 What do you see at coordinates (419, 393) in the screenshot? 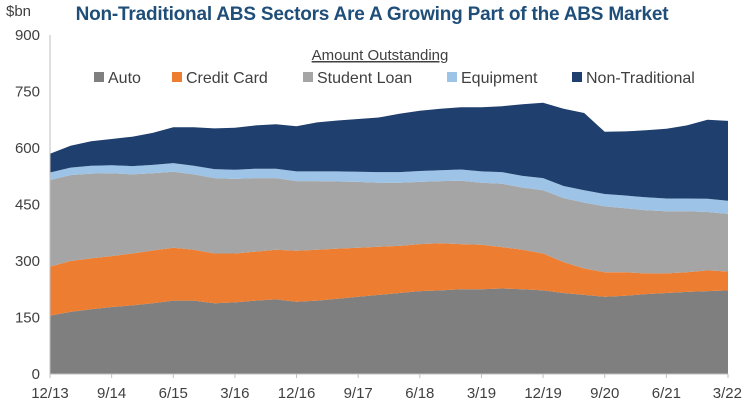
I see `x-tick-label: 6/18` at bounding box center [419, 393].